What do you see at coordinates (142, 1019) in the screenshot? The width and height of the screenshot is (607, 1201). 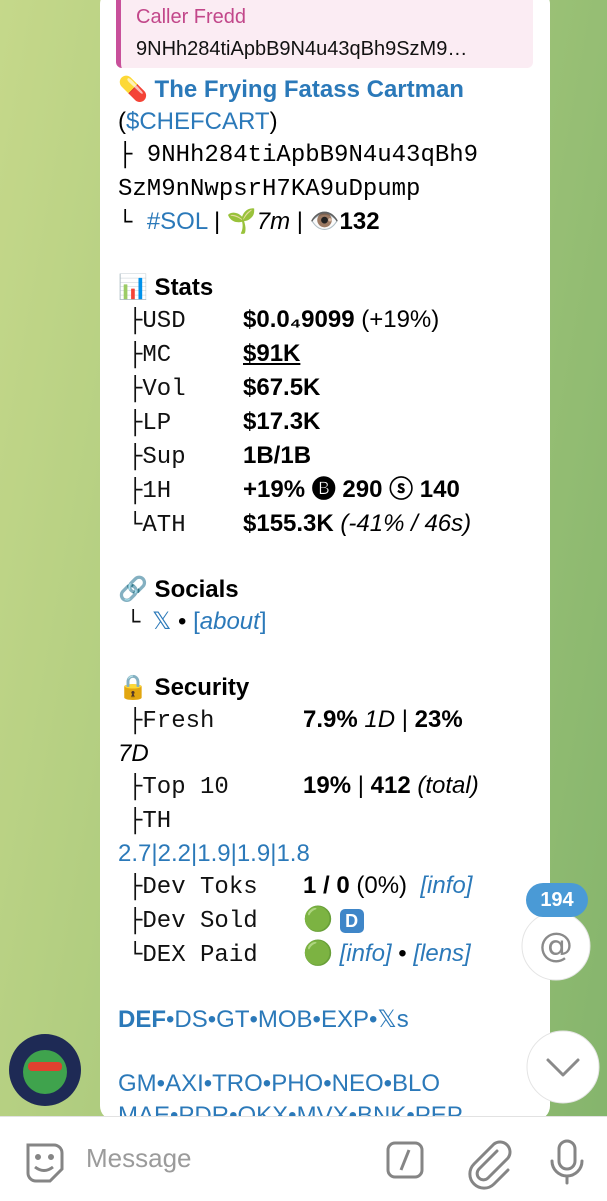 I see `link: DEF` at bounding box center [142, 1019].